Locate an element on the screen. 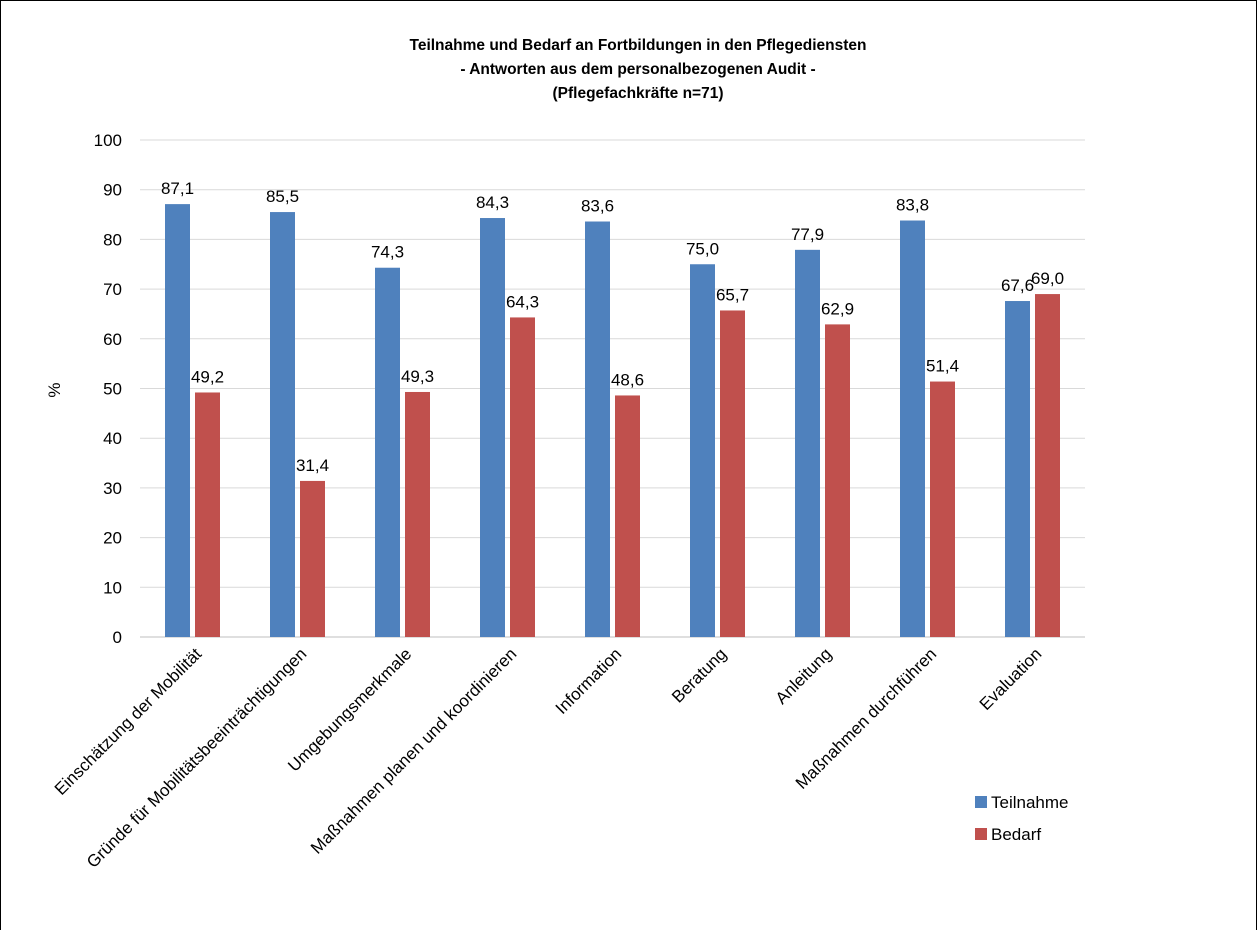 This screenshot has height=933, width=1260. data-label: 84,3 is located at coordinates (492, 202).